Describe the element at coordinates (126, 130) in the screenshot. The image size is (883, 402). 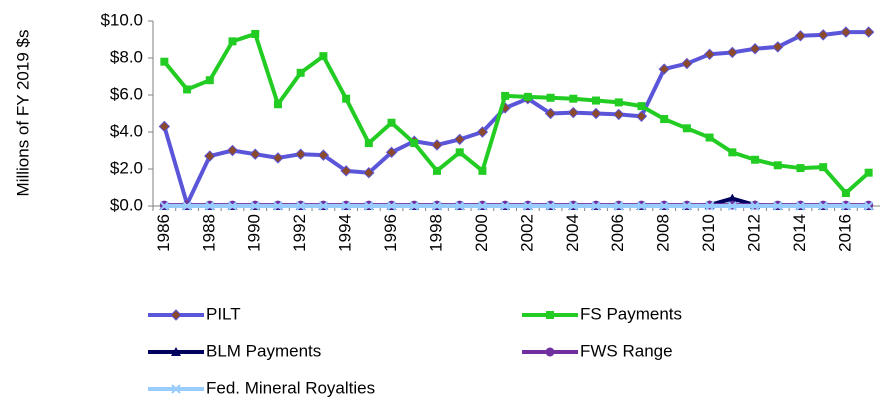
I see `y-tick-label: $4.0` at that location.